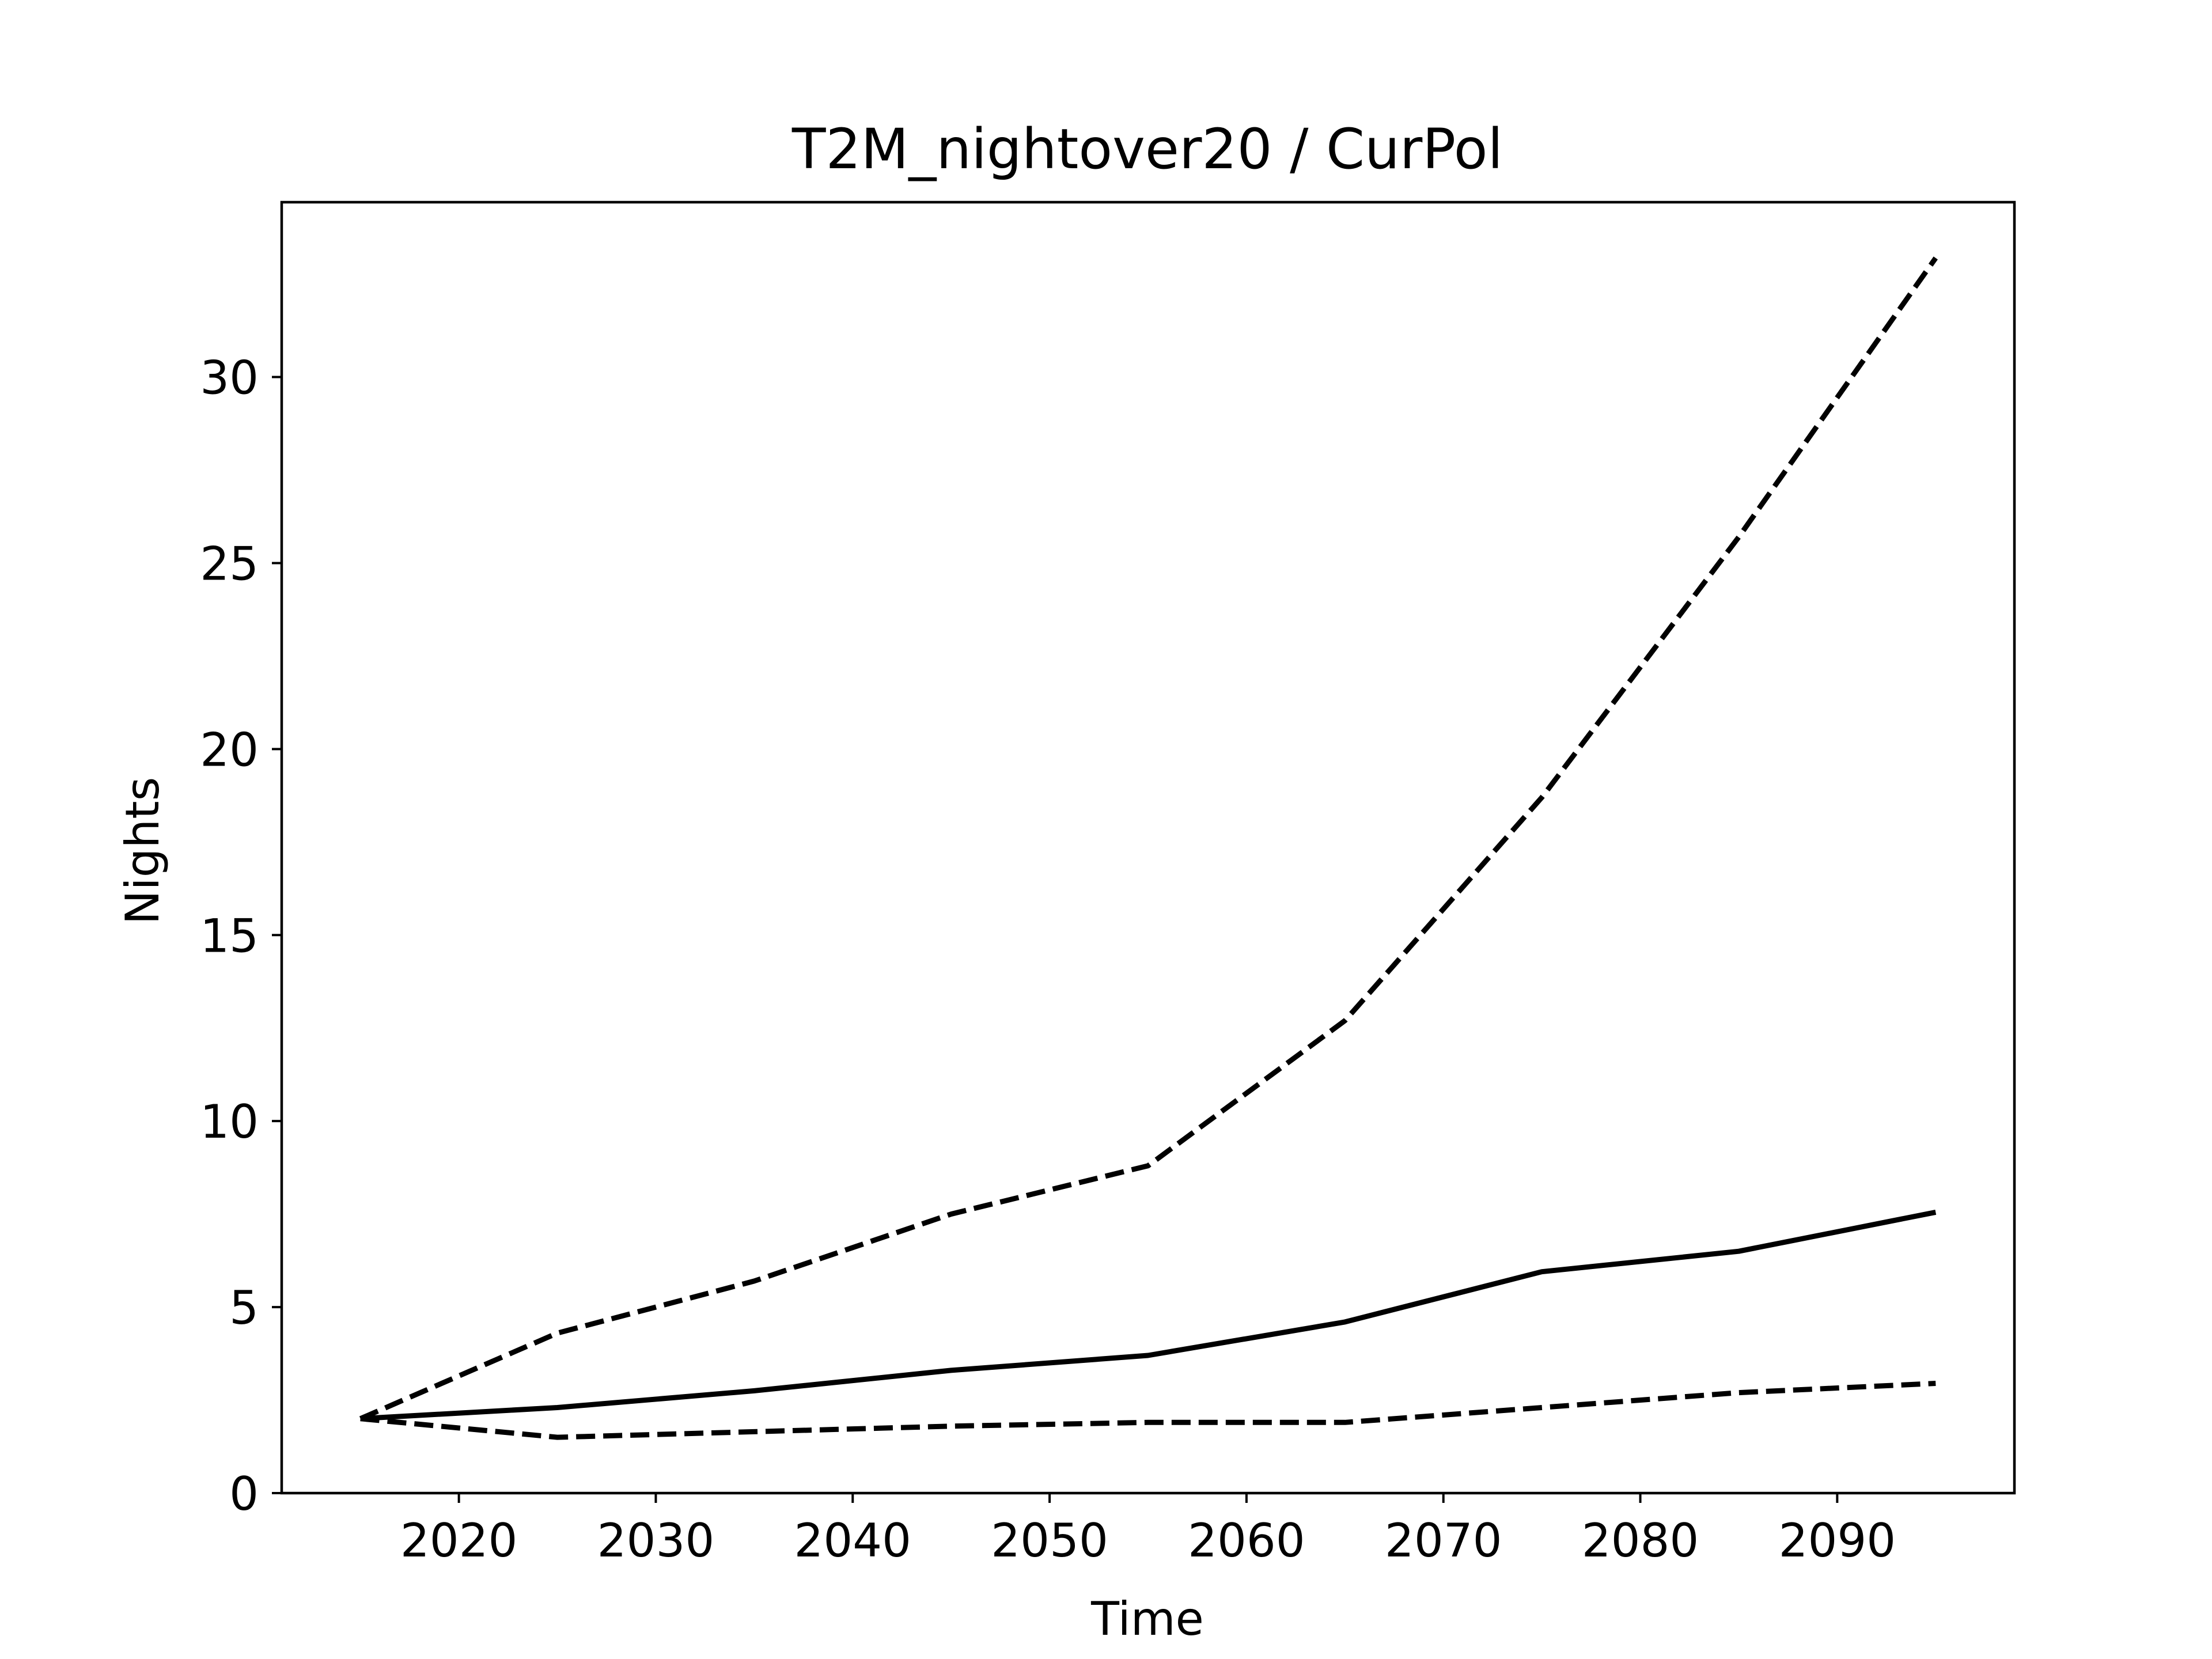  Describe the element at coordinates (229, 1122) in the screenshot. I see `y-tick-label: 10` at that location.